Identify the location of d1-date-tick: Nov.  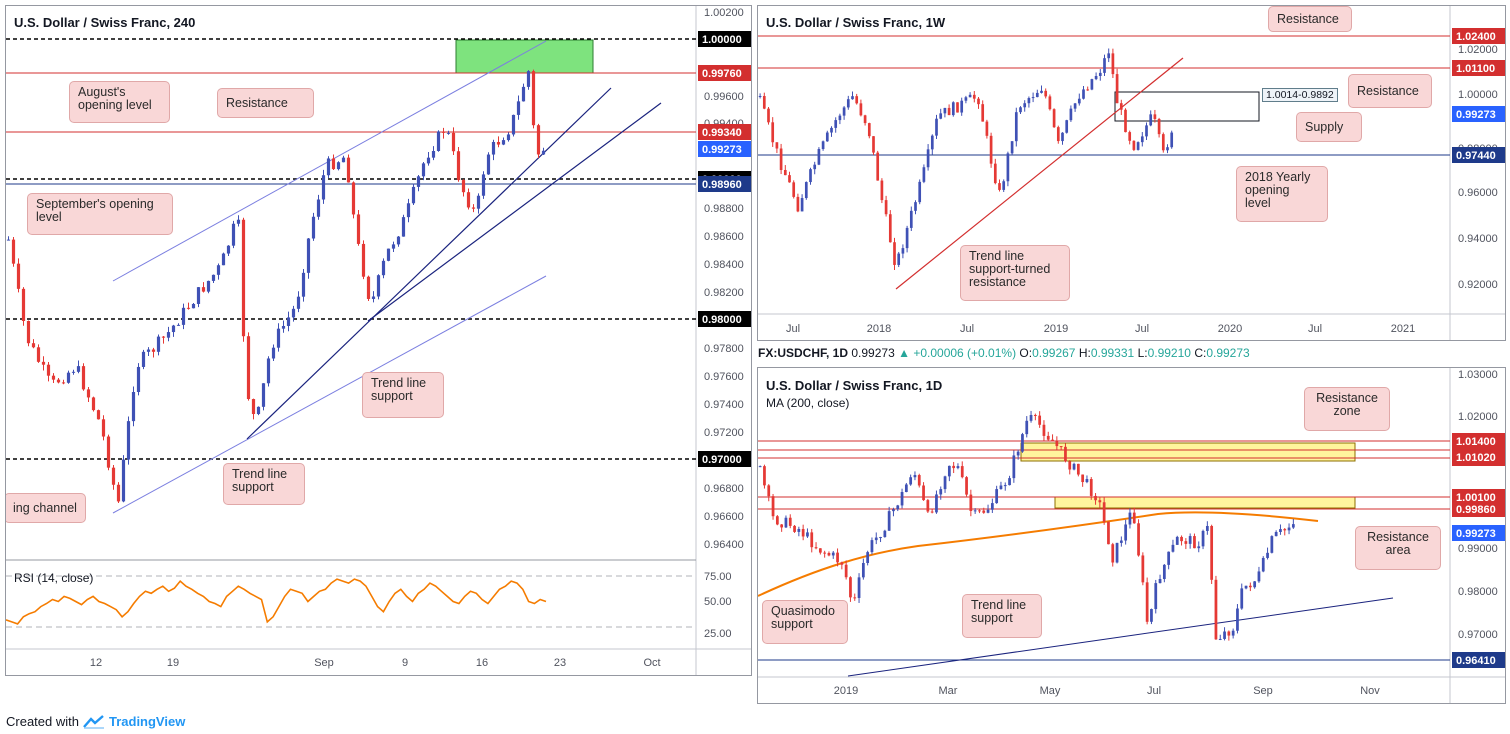
(1370, 691).